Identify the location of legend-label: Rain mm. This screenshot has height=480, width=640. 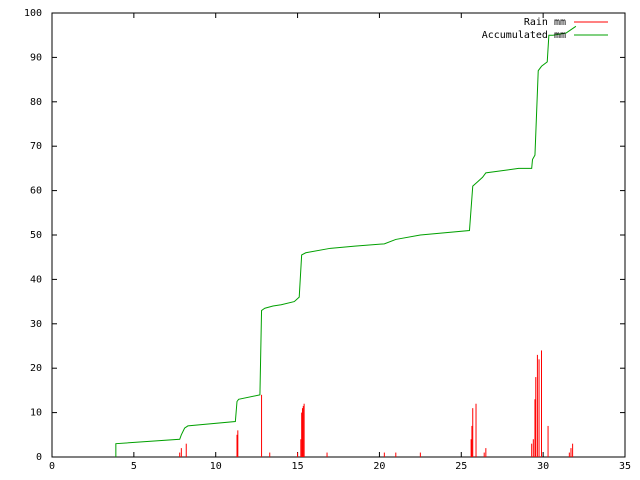
(545, 22).